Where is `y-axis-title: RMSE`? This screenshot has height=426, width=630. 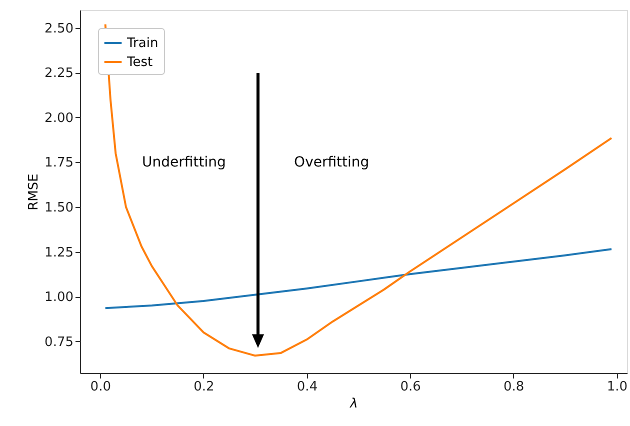 y-axis-title: RMSE is located at coordinates (34, 192).